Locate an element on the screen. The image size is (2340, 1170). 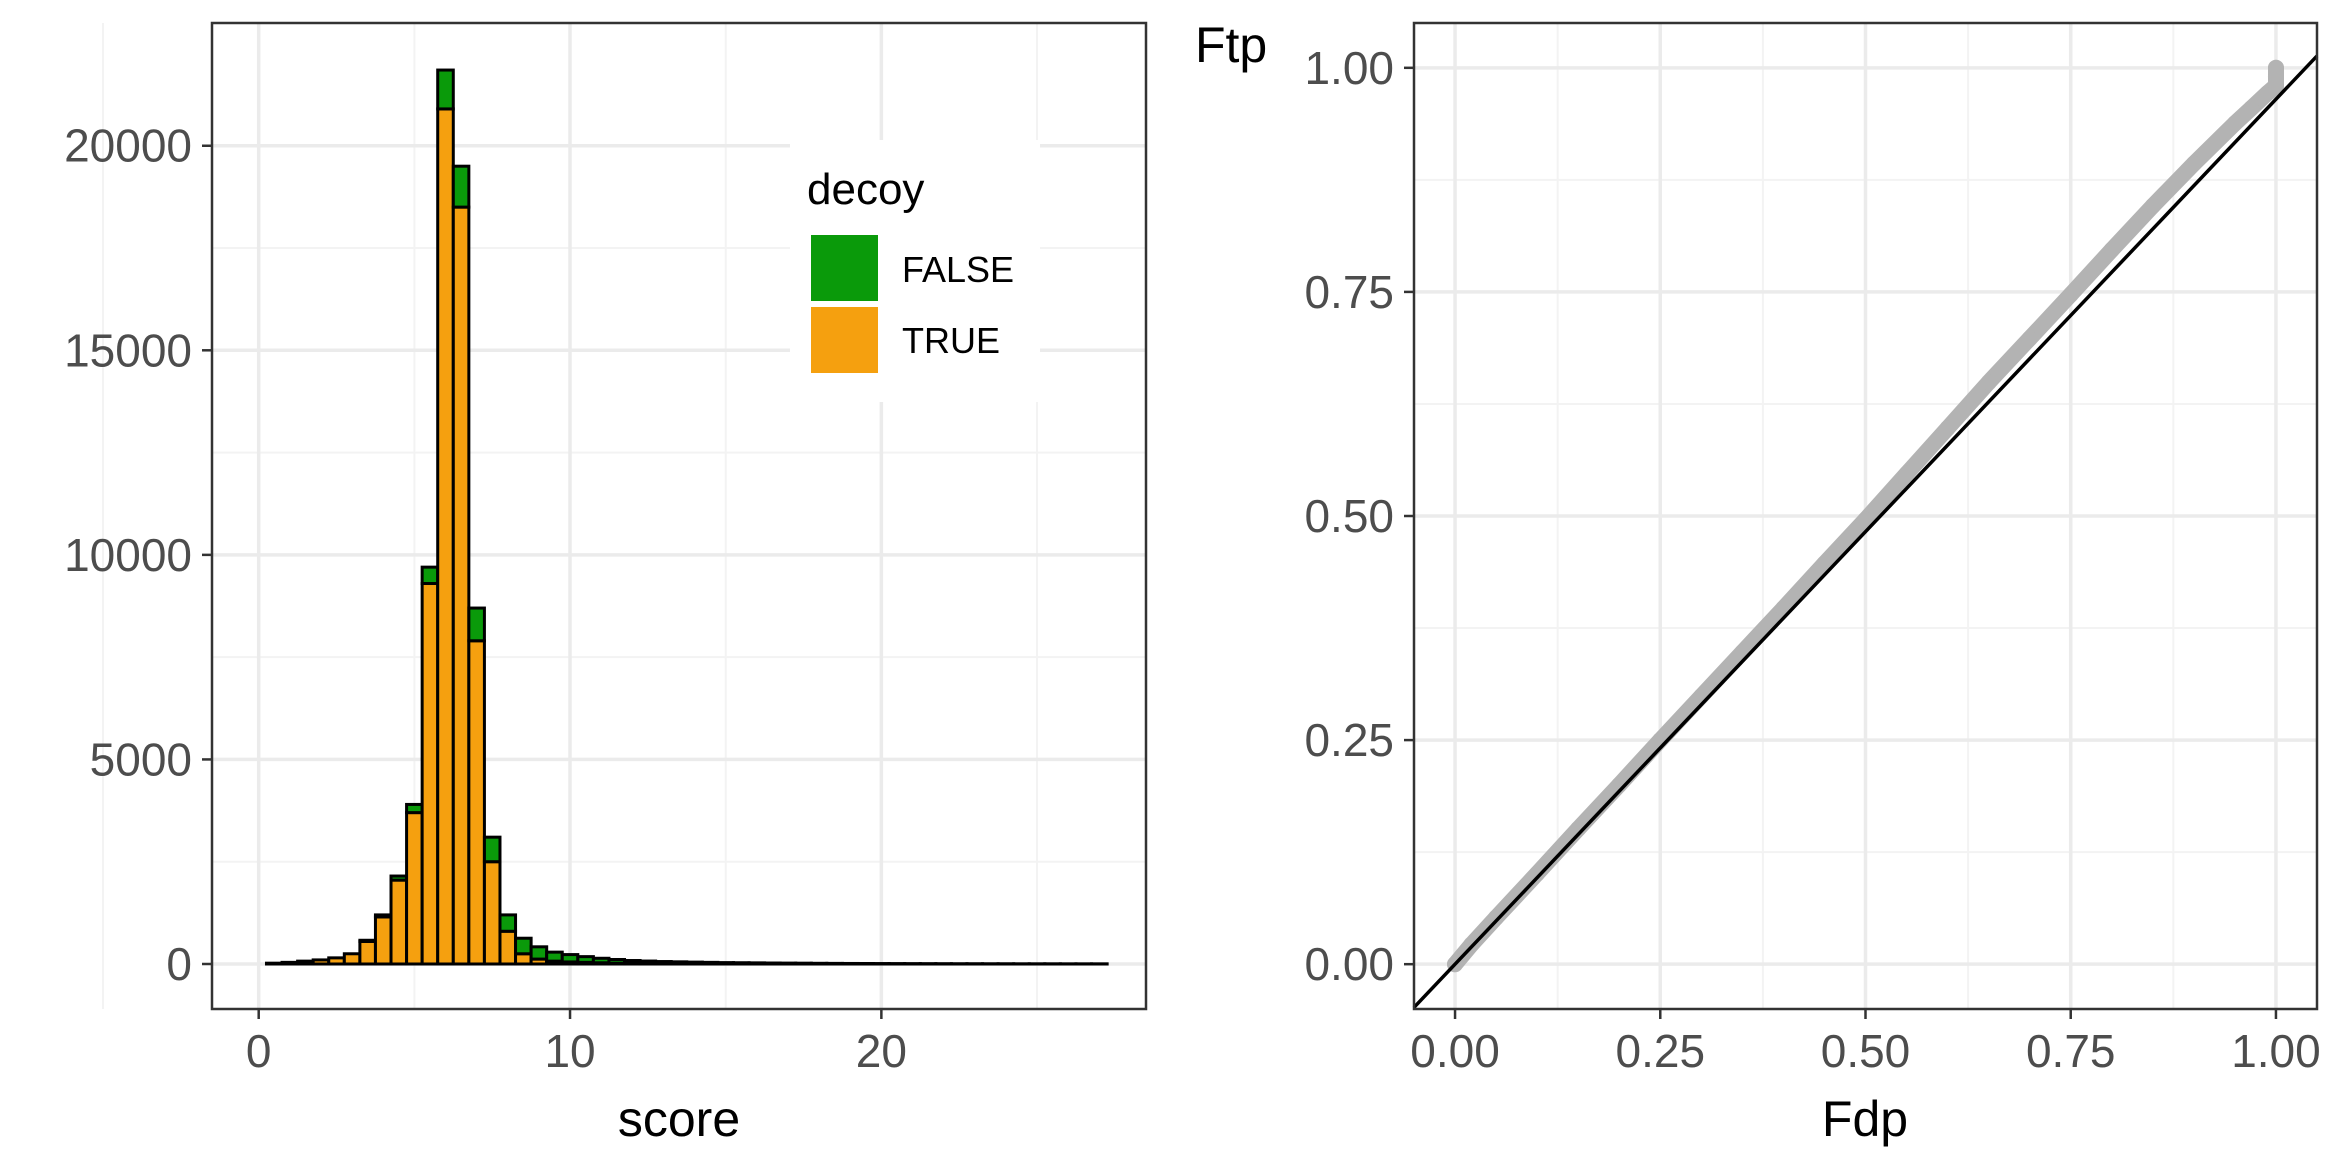
scatter-y-tick-label-4: 1.00 is located at coordinates (1349, 68).